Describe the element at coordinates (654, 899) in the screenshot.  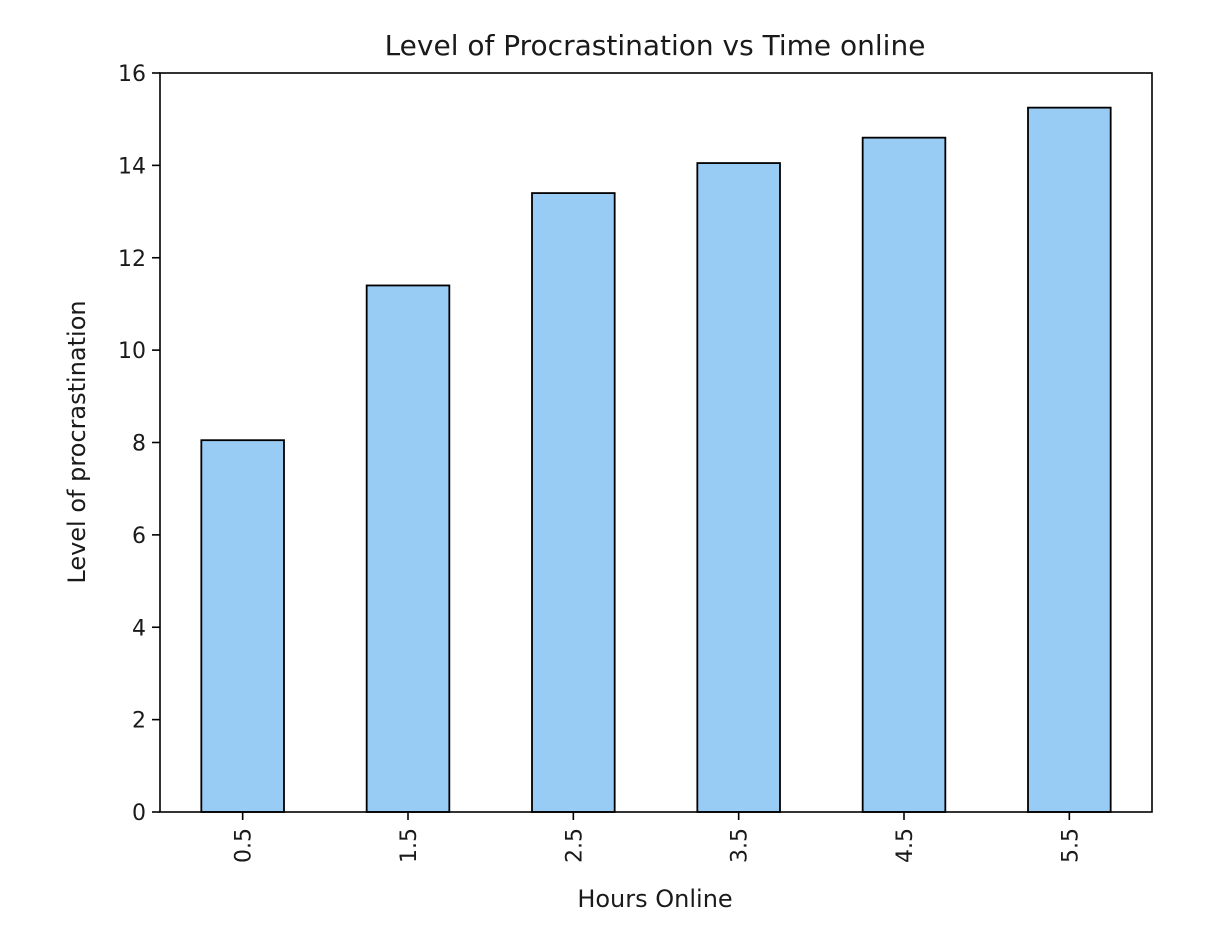
I see `x-axis-label: Hours Online` at that location.